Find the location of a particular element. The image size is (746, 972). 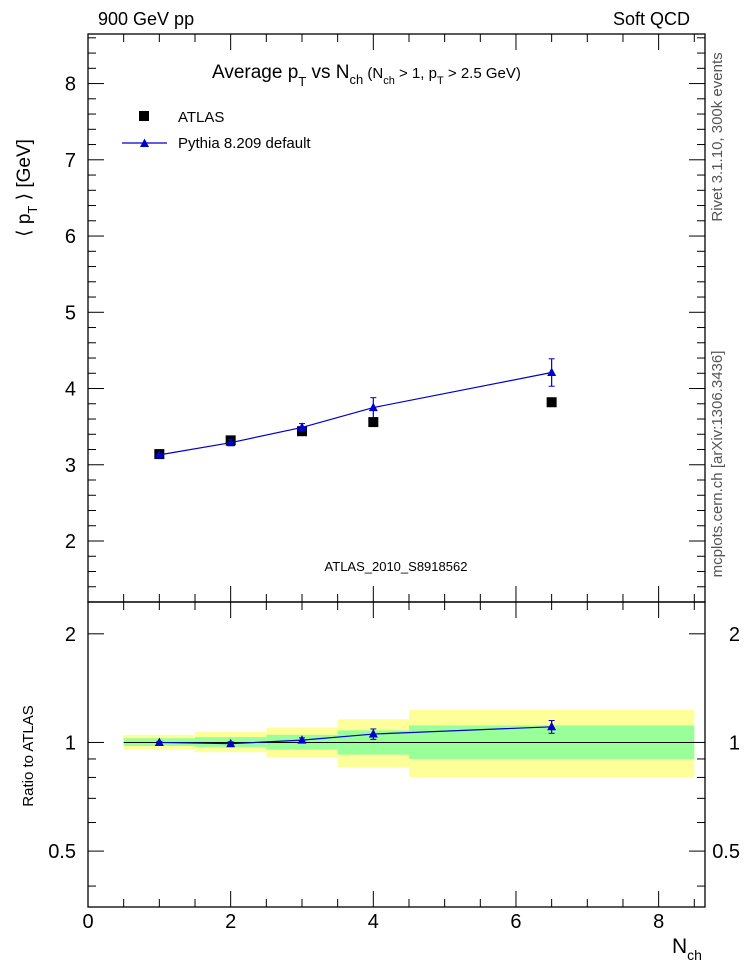

side-label-rivet: Rivet 3.1.10, 300k events is located at coordinates (717, 136).